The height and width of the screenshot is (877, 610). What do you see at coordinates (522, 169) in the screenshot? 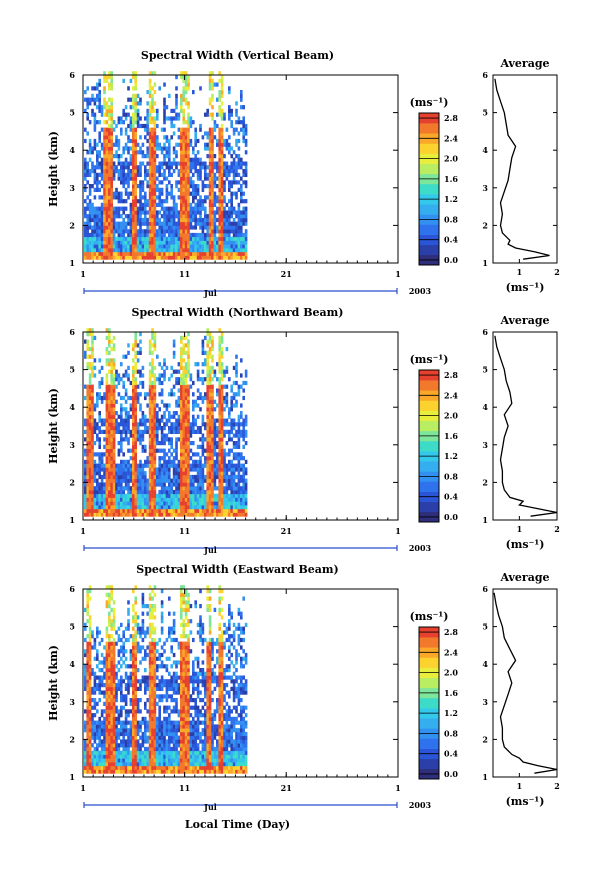
I see `average-profile-line` at bounding box center [522, 169].